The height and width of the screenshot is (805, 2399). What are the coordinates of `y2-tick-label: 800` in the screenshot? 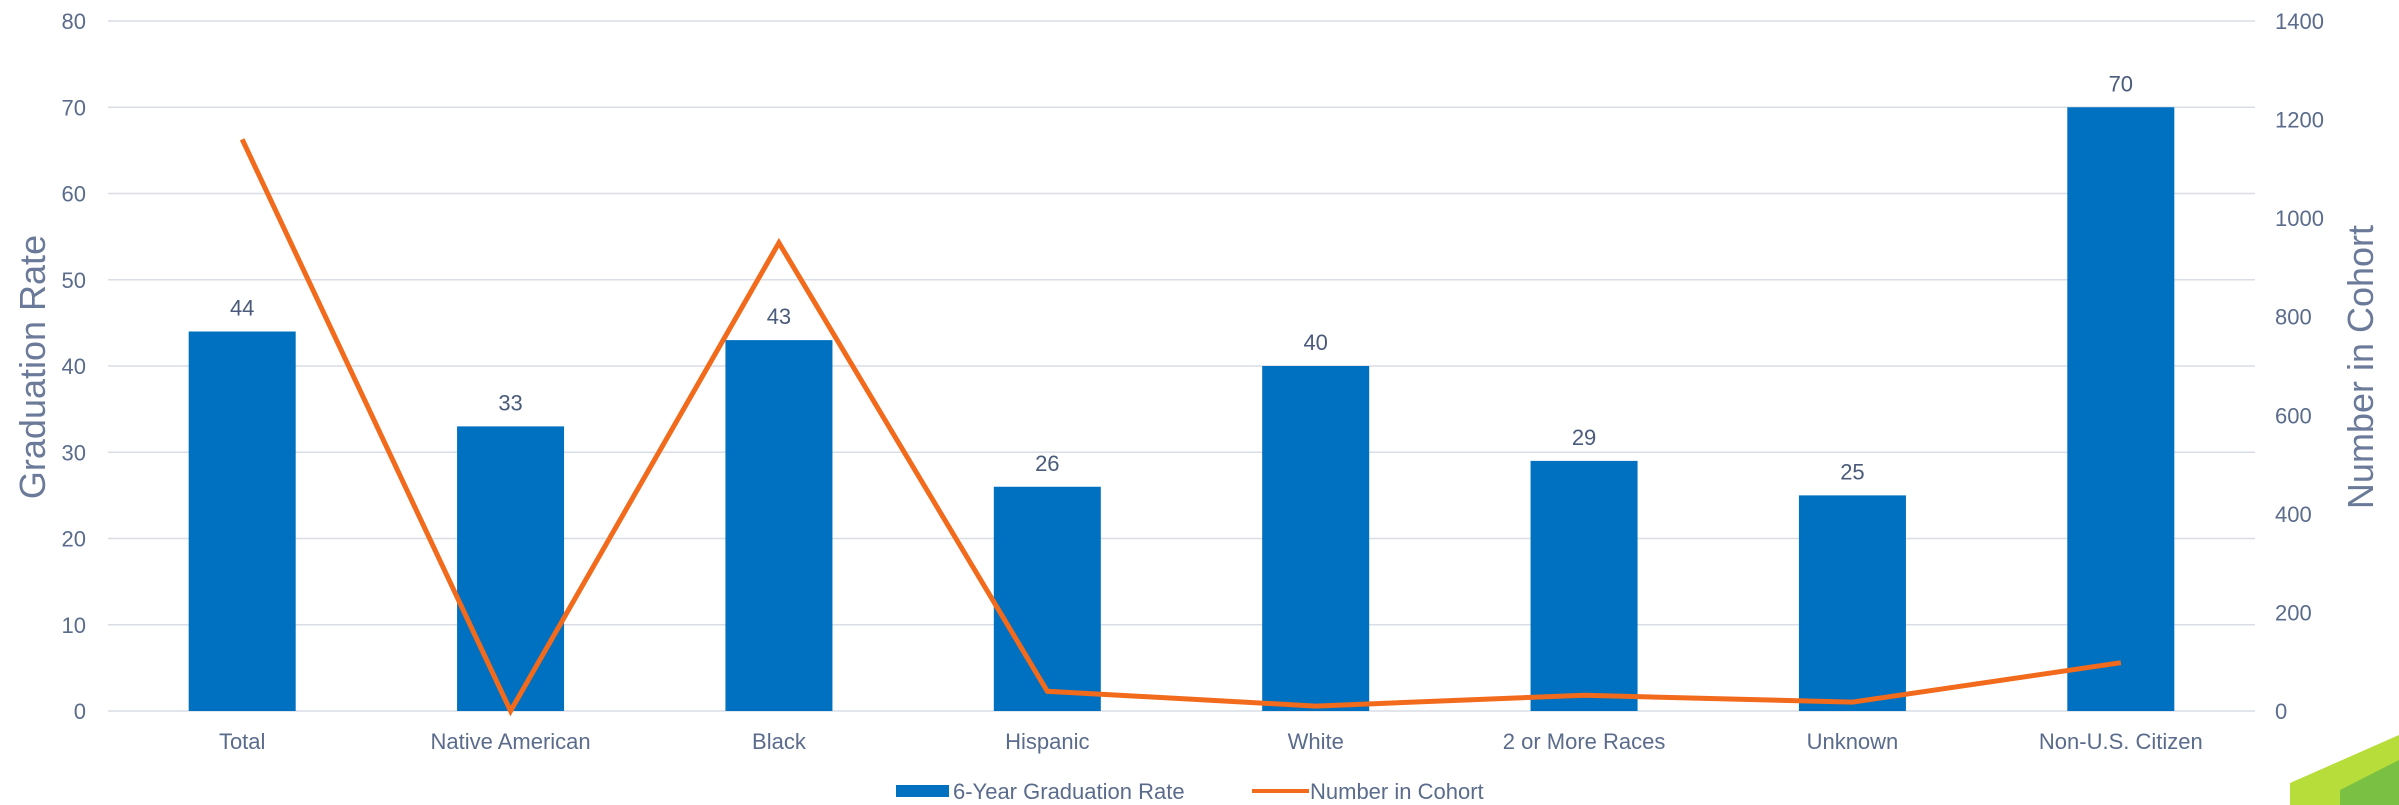 It's located at (2293, 317).